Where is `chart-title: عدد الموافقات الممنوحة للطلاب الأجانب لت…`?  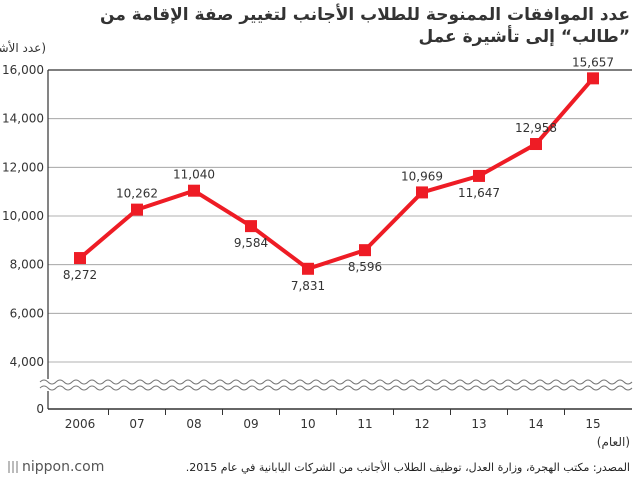
chart-title: عدد الموافقات الممنوحة للطلاب الأجانب لت… is located at coordinates (320, 26).